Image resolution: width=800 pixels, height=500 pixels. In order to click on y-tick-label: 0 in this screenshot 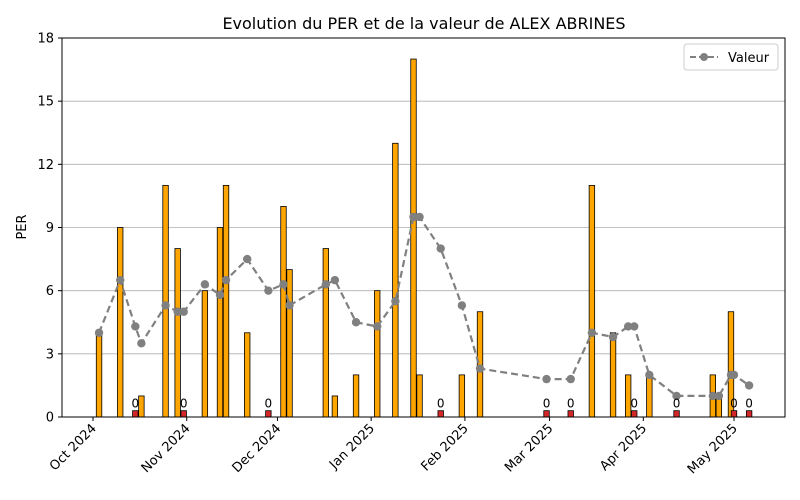, I will do `click(50, 418)`.